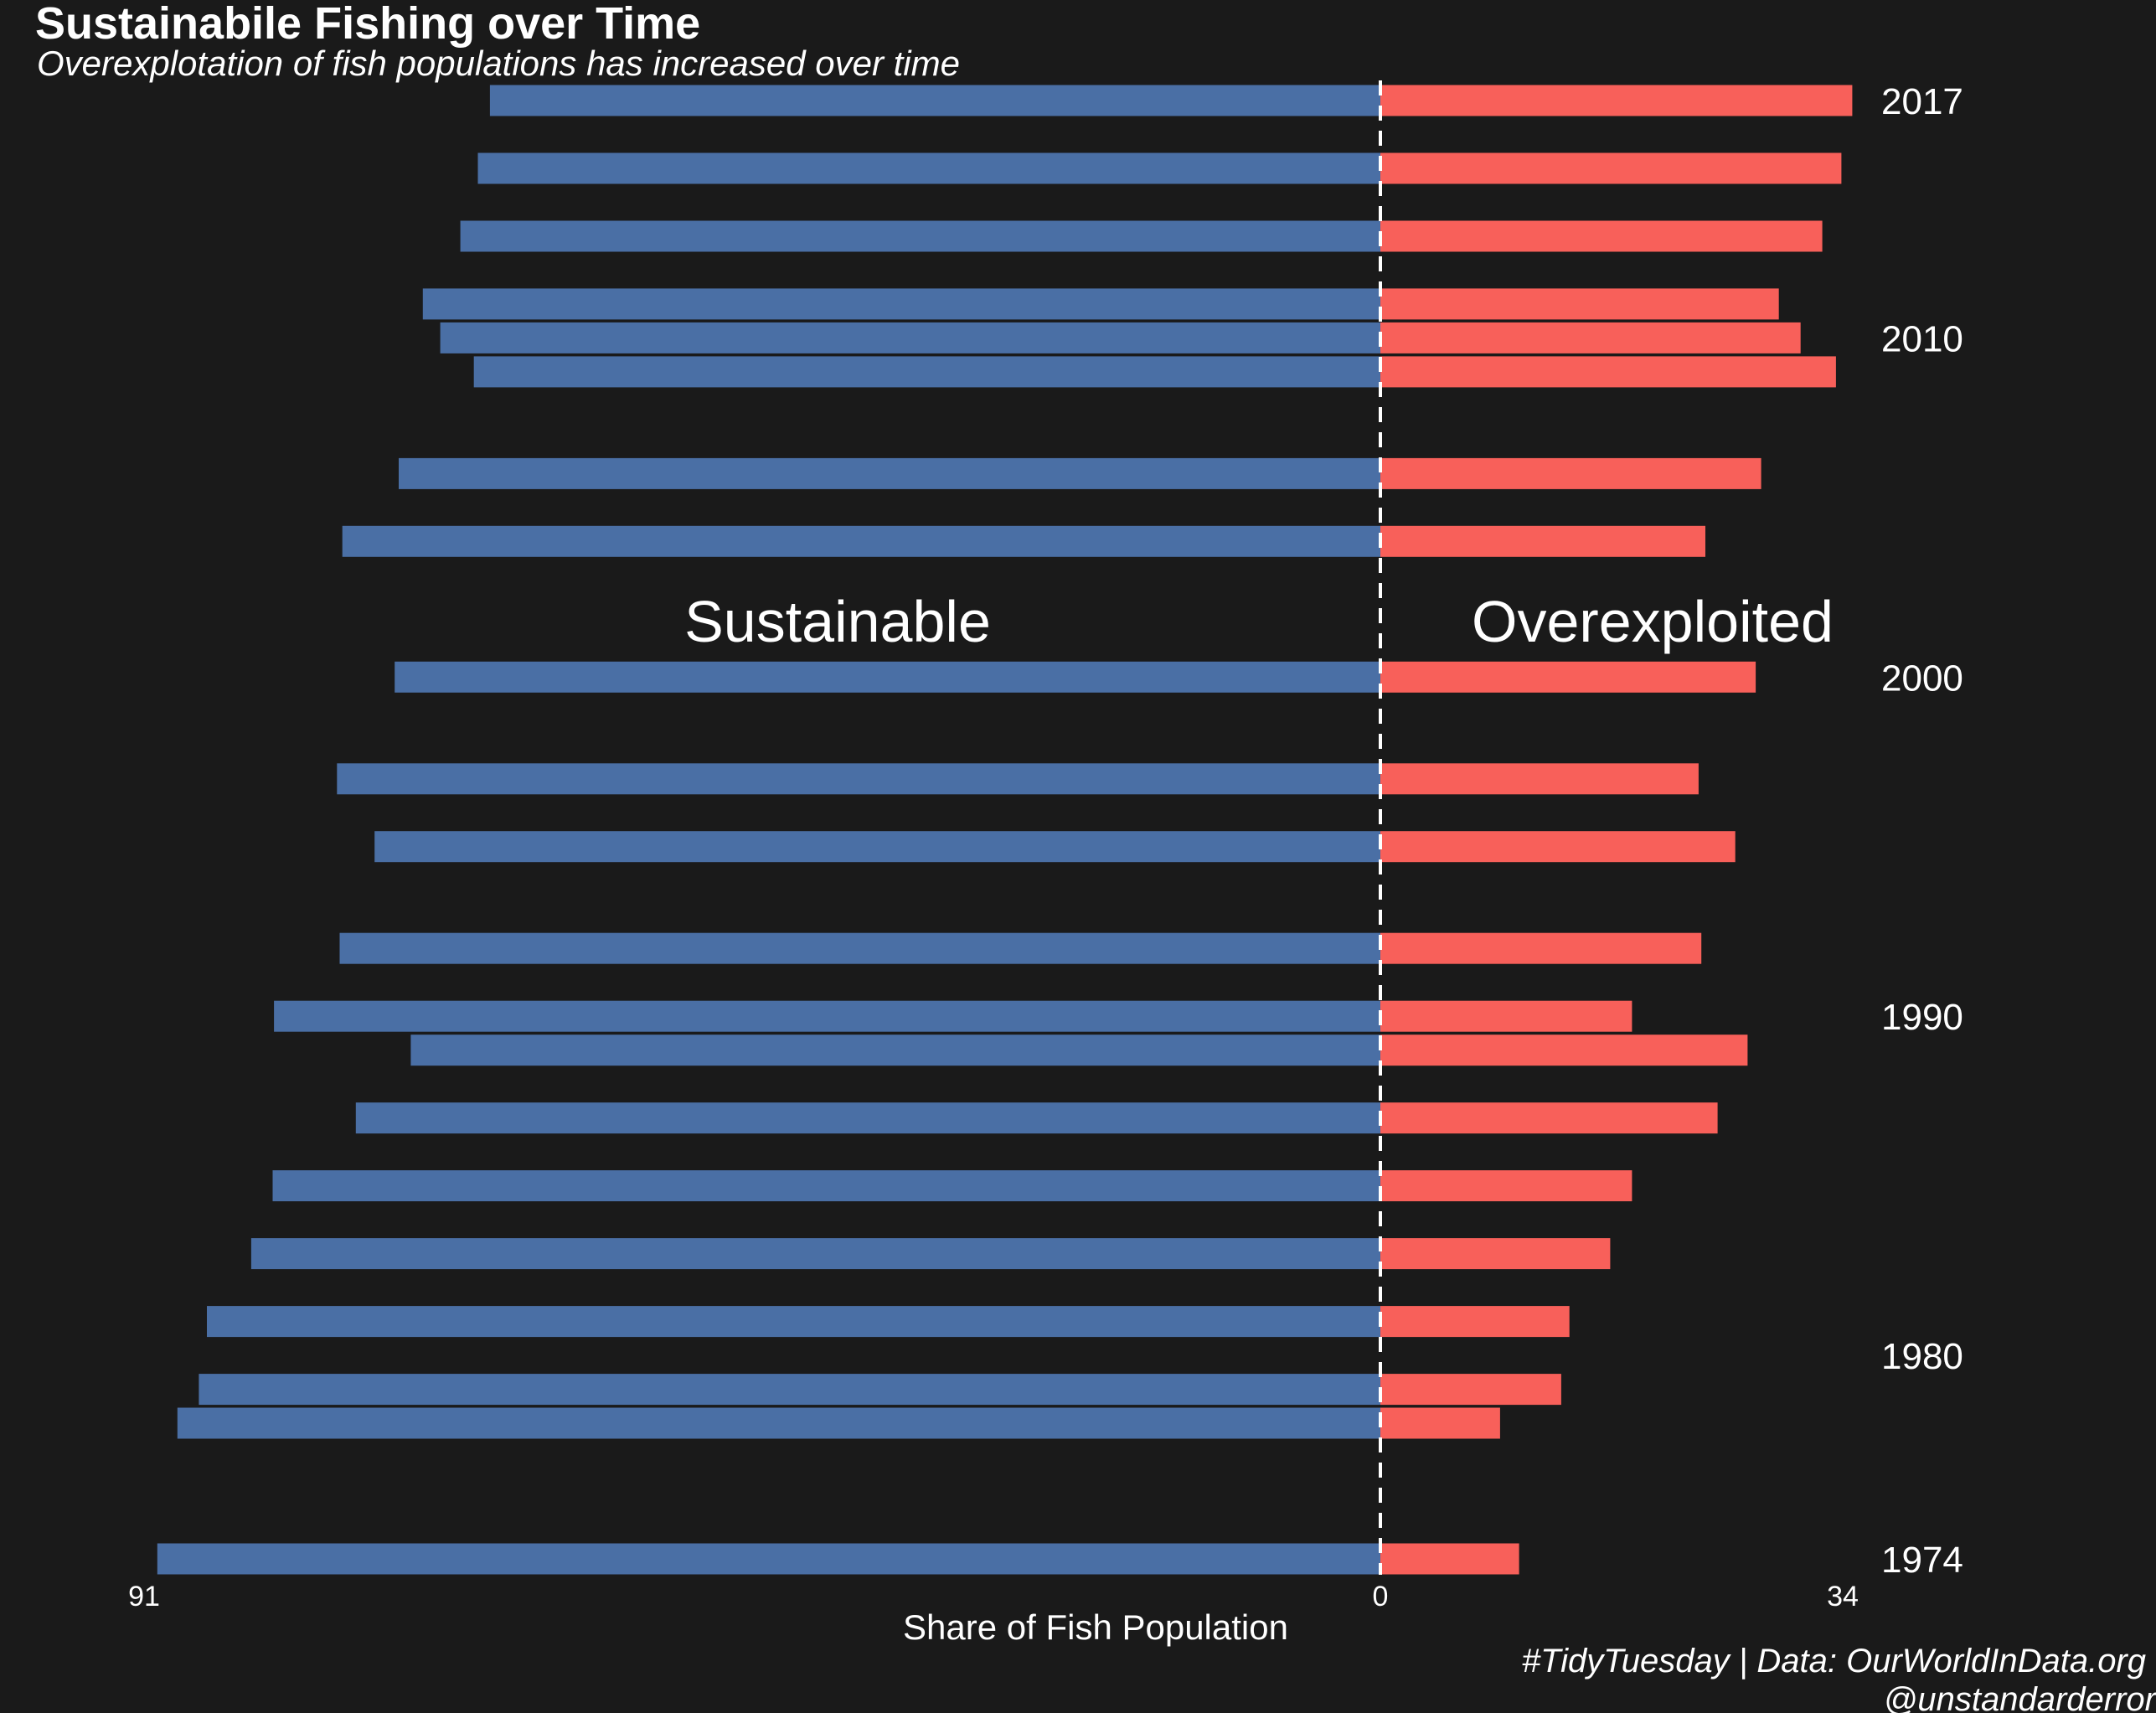 Image resolution: width=2156 pixels, height=1713 pixels. Describe the element at coordinates (1611, 168) in the screenshot. I see `bar-overexploited-2015` at that location.